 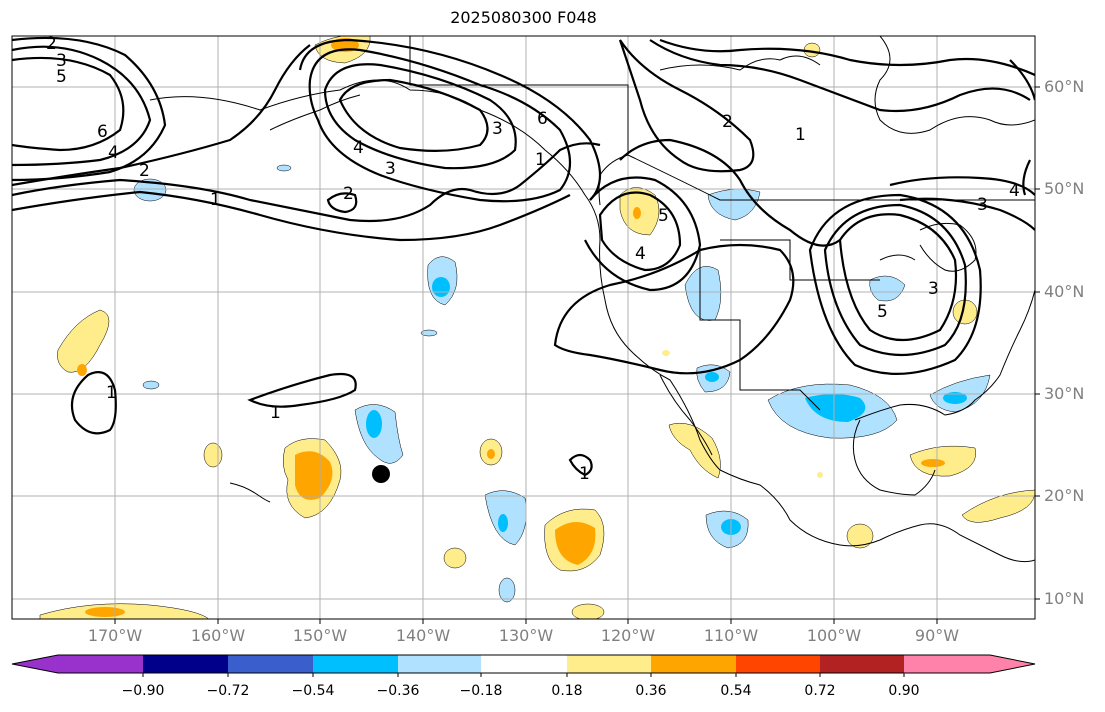 What do you see at coordinates (1064, 598) in the screenshot?
I see `lat-label-10n: 10°N` at bounding box center [1064, 598].